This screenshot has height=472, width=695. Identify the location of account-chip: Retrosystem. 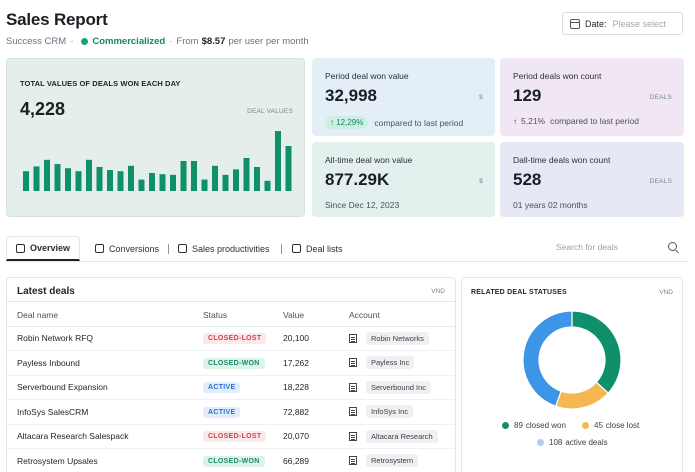
(392, 461).